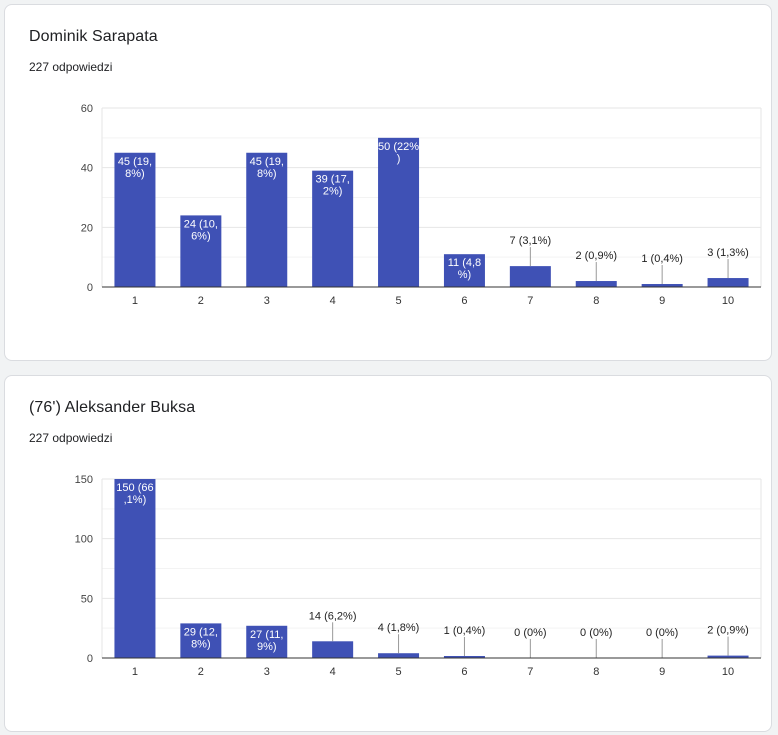  Describe the element at coordinates (201, 632) in the screenshot. I see `data-label: 29 (12,` at that location.